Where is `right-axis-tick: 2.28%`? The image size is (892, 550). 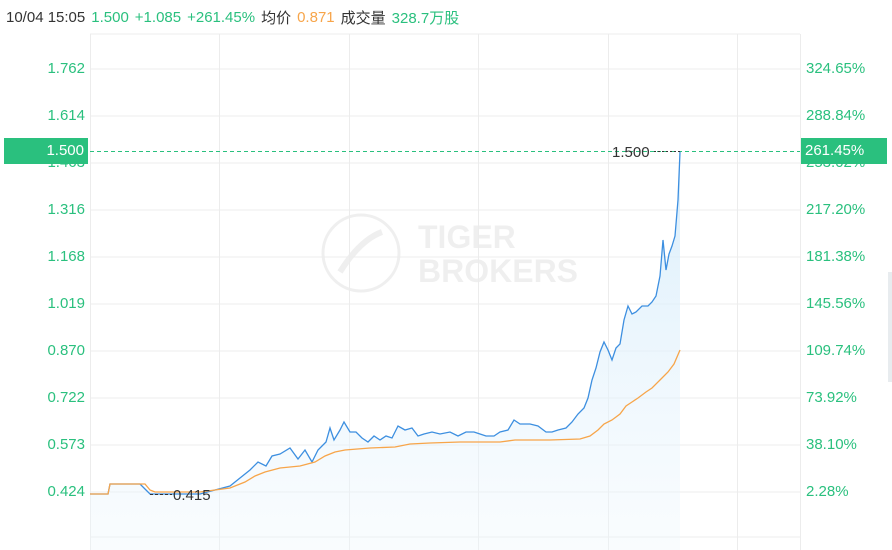 right-axis-tick: 2.28% is located at coordinates (827, 491).